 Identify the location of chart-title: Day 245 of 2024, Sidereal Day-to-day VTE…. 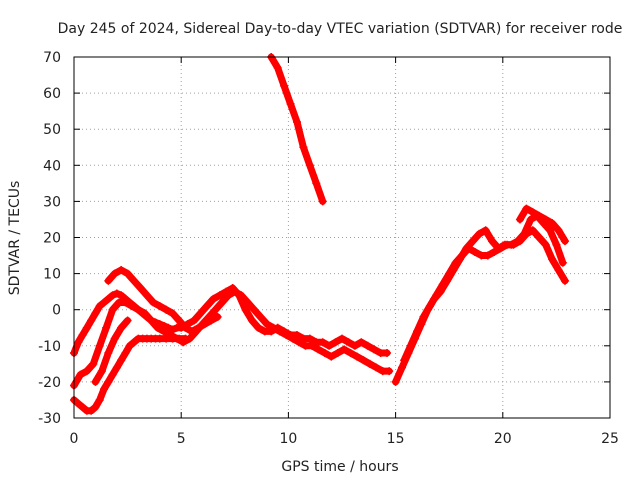
(340, 29).